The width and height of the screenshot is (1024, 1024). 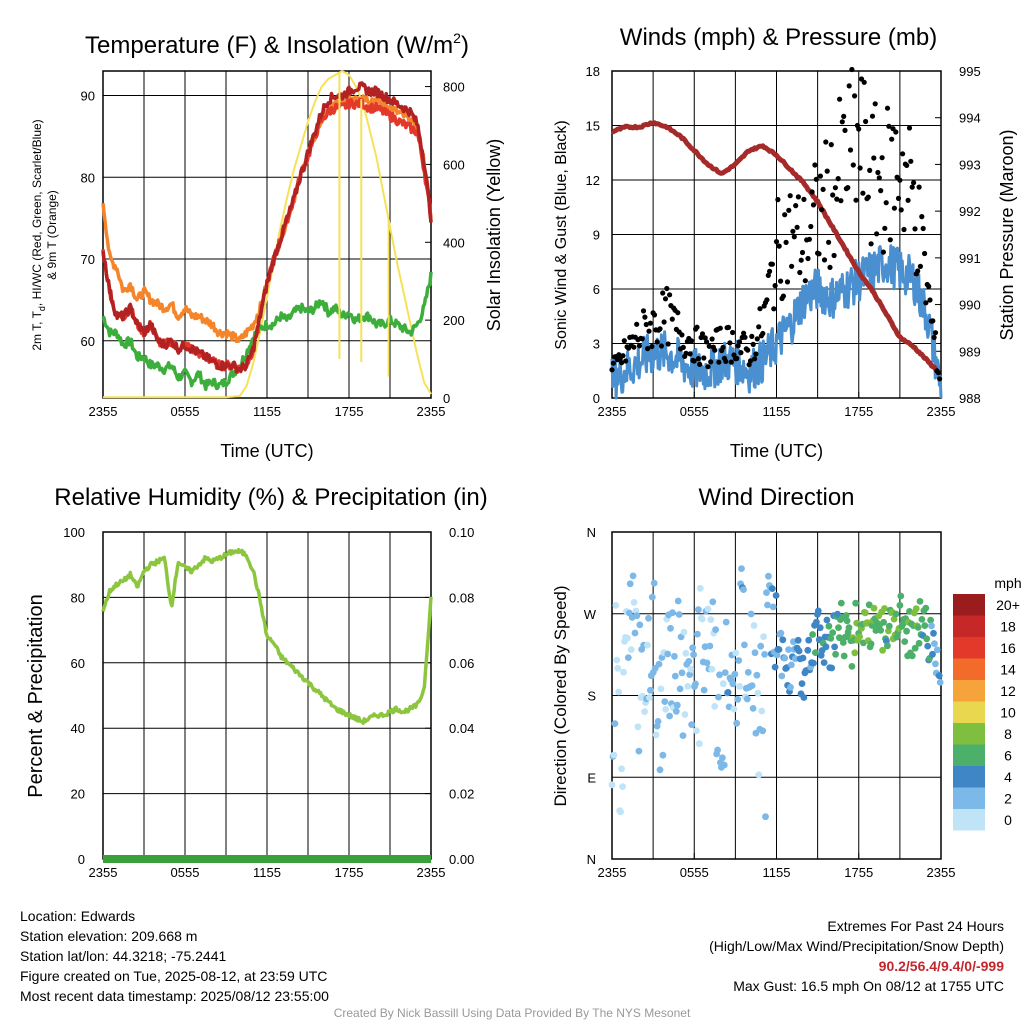 What do you see at coordinates (1008, 691) in the screenshot?
I see `legend-label: 12` at bounding box center [1008, 691].